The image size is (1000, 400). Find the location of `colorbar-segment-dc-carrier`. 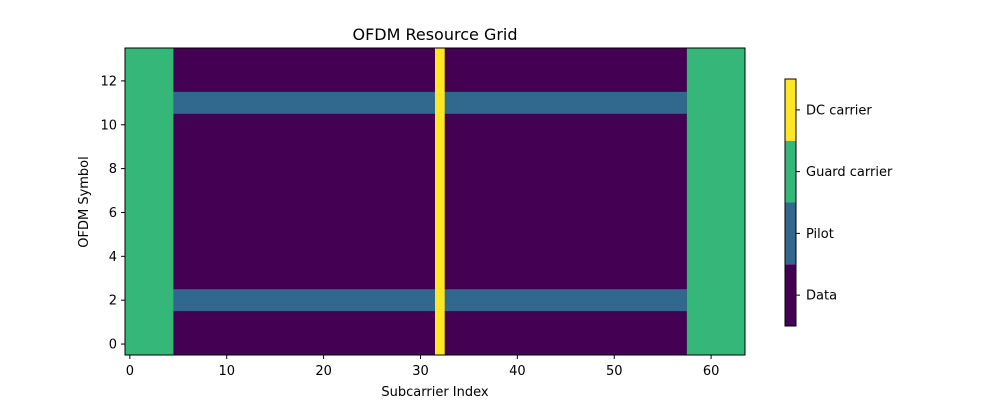

colorbar-segment-dc-carrier is located at coordinates (790, 110).